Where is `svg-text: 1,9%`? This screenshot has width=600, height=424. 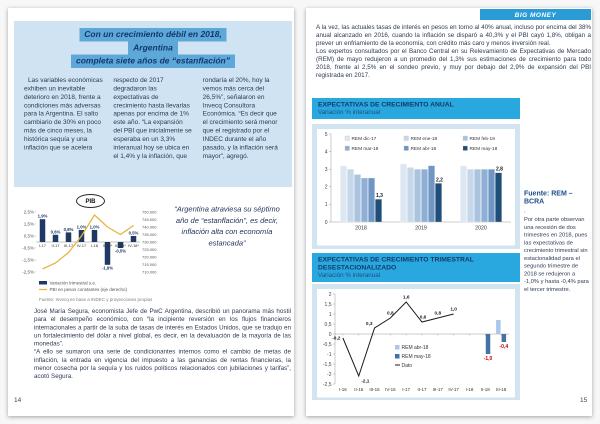 svg-text: 1,9% is located at coordinates (43, 216).